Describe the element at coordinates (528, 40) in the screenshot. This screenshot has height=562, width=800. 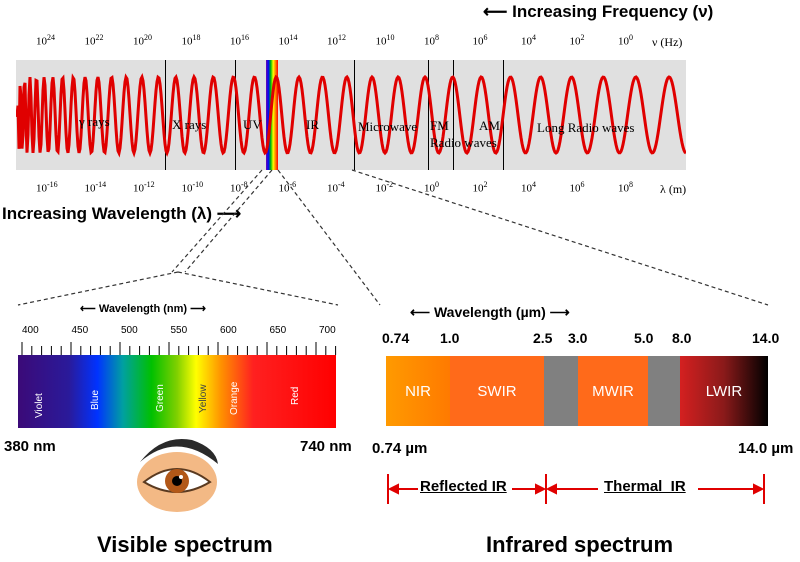
I see `freq-tick-10: 10⁴` at that location.